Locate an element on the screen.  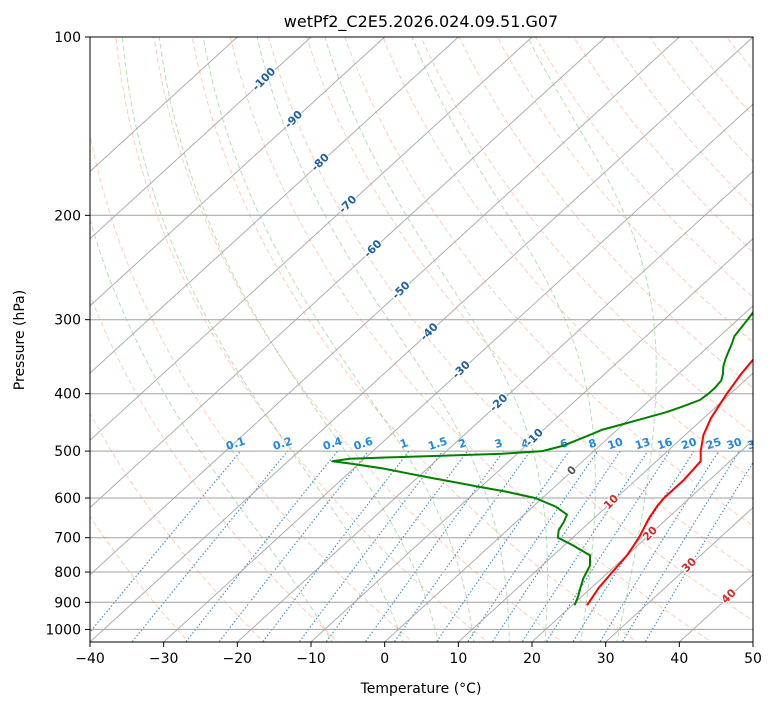
x-tick-label: 30 is located at coordinates (606, 659).